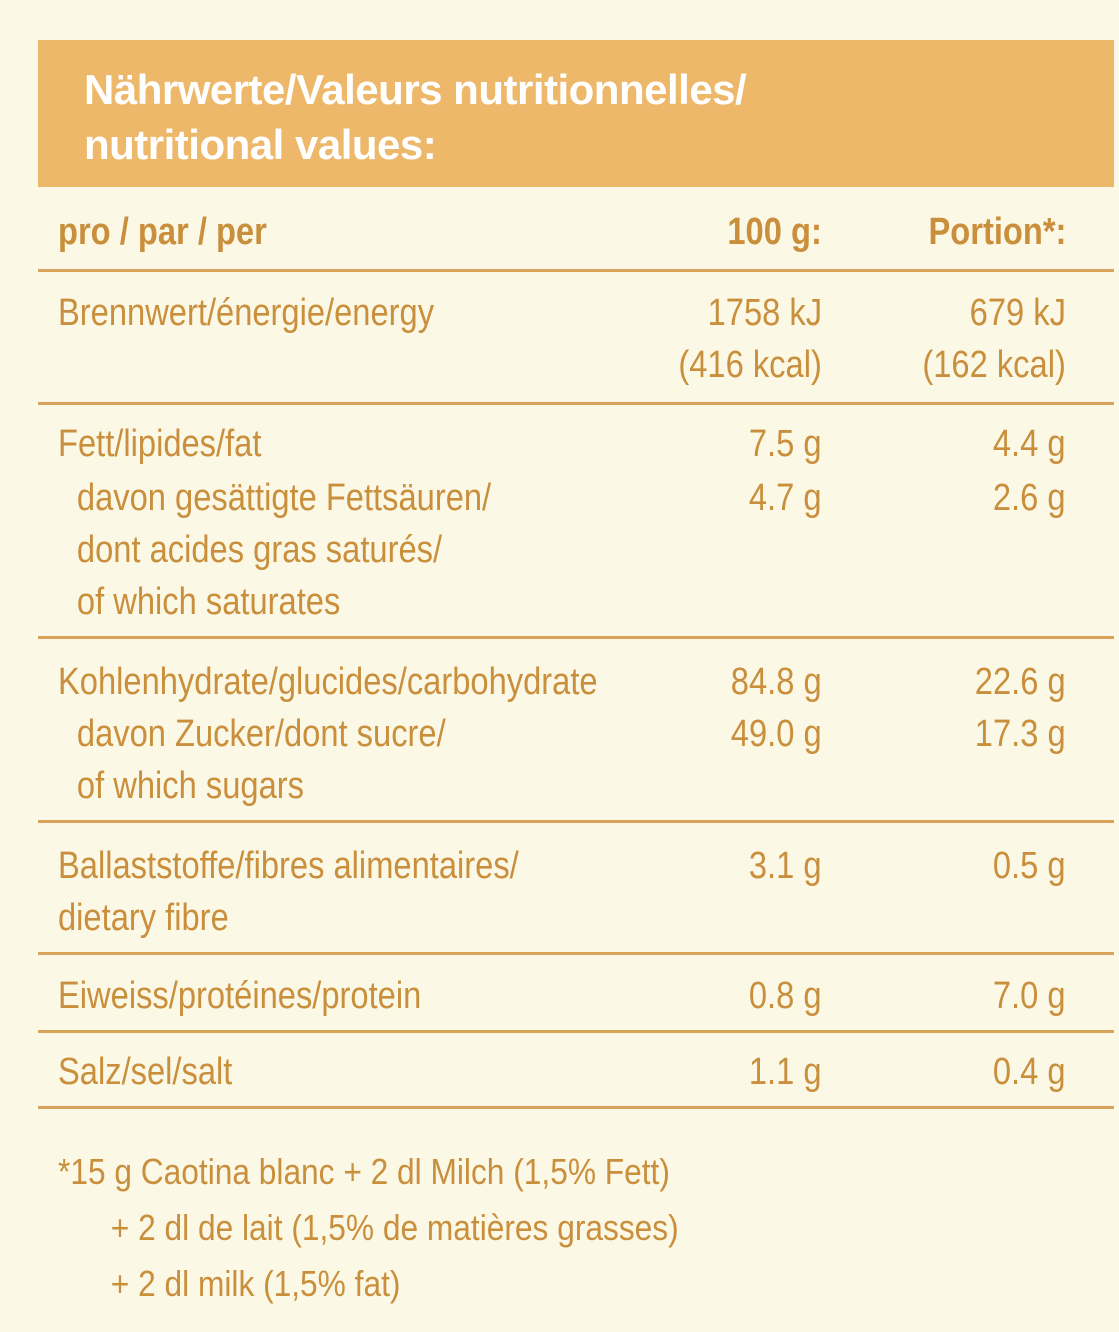 This screenshot has width=1119, height=1332. What do you see at coordinates (1029, 444) in the screenshot?
I see `row-fat-portion: 4.4 g` at bounding box center [1029, 444].